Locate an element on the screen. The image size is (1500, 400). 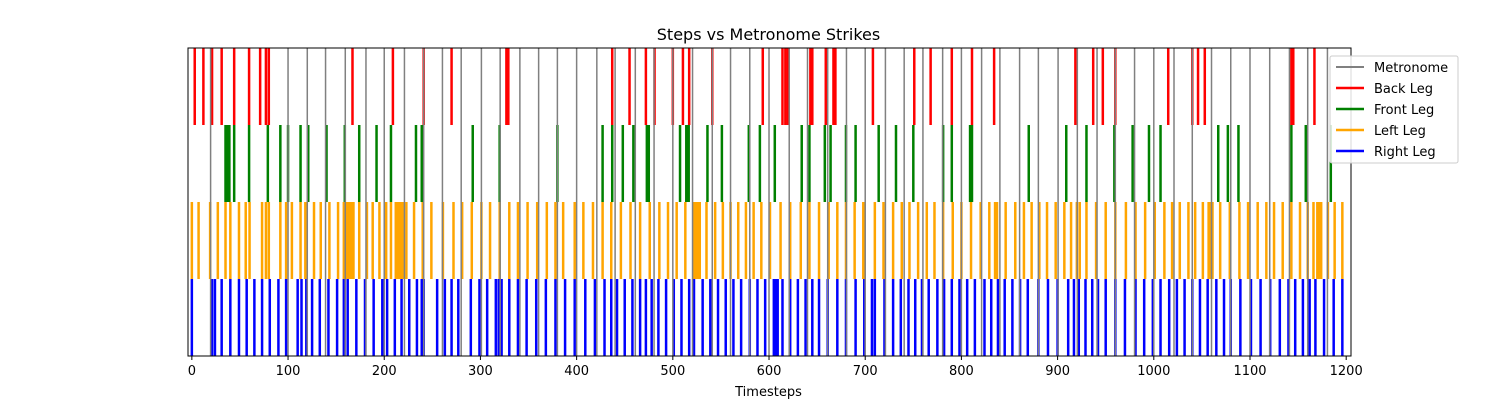
x-tick-label: 1000 is located at coordinates (1153, 371).